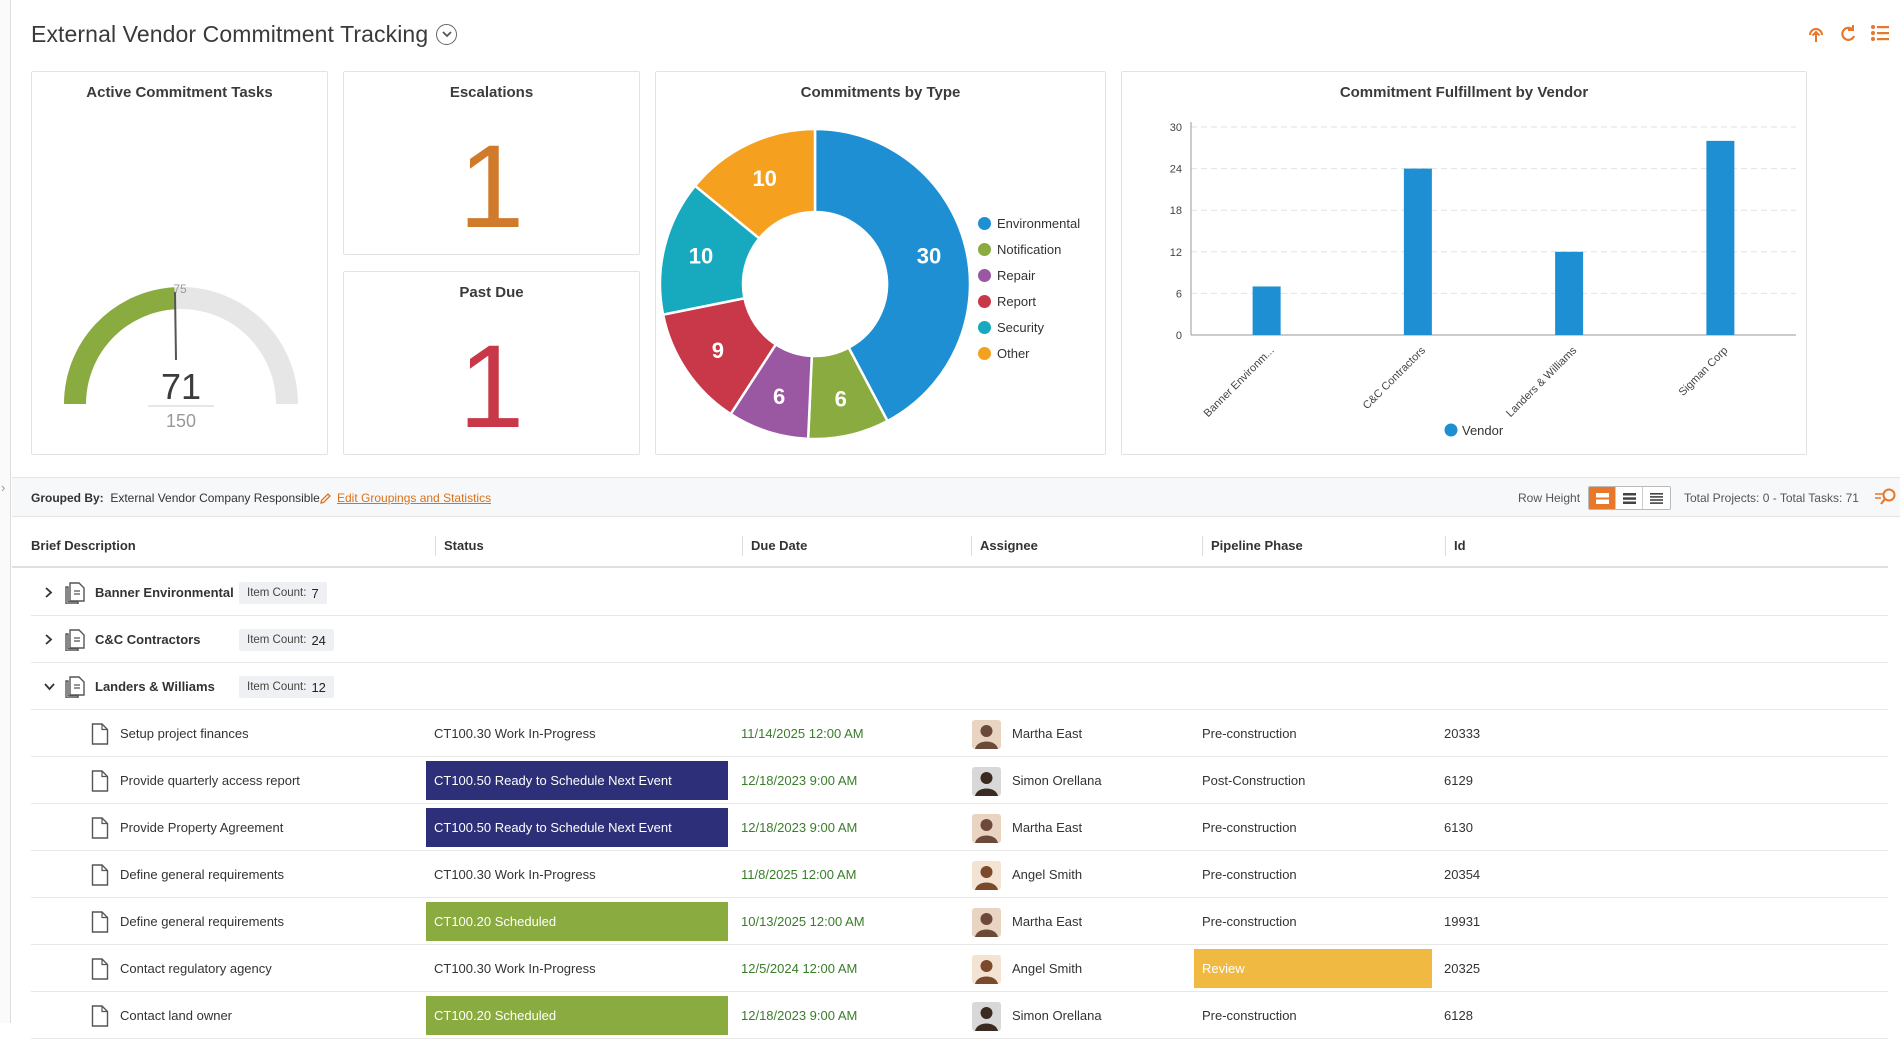 This screenshot has height=1039, width=1900. I want to click on legend-label: Vendor, so click(1483, 430).